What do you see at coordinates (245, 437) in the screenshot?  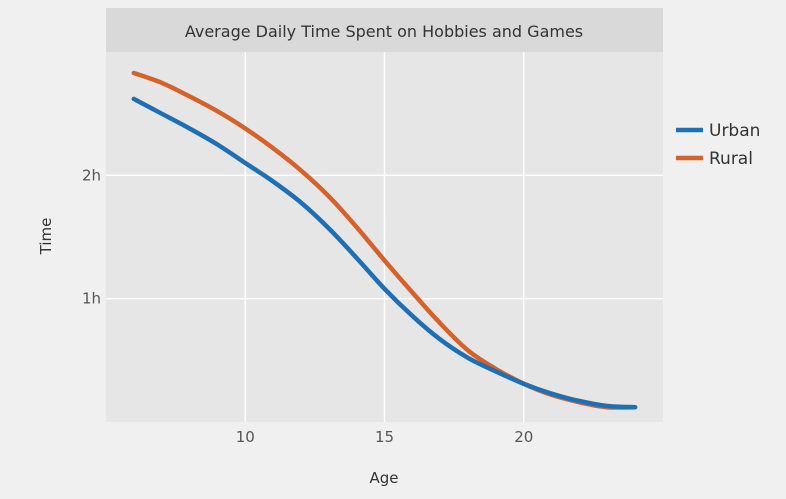 I see `x-tick-label-0: 10` at bounding box center [245, 437].